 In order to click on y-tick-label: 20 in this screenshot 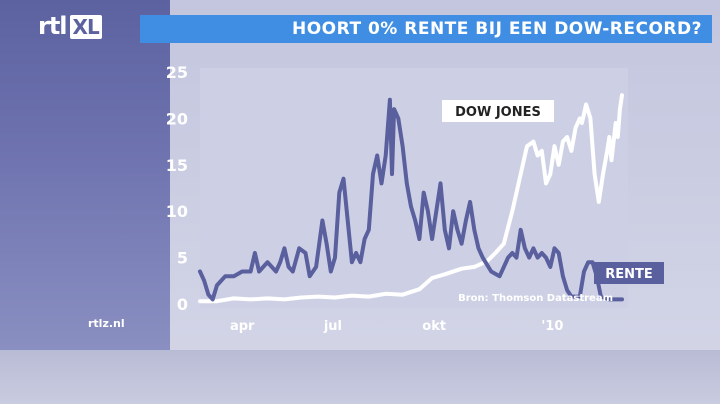, I will do `click(177, 118)`.